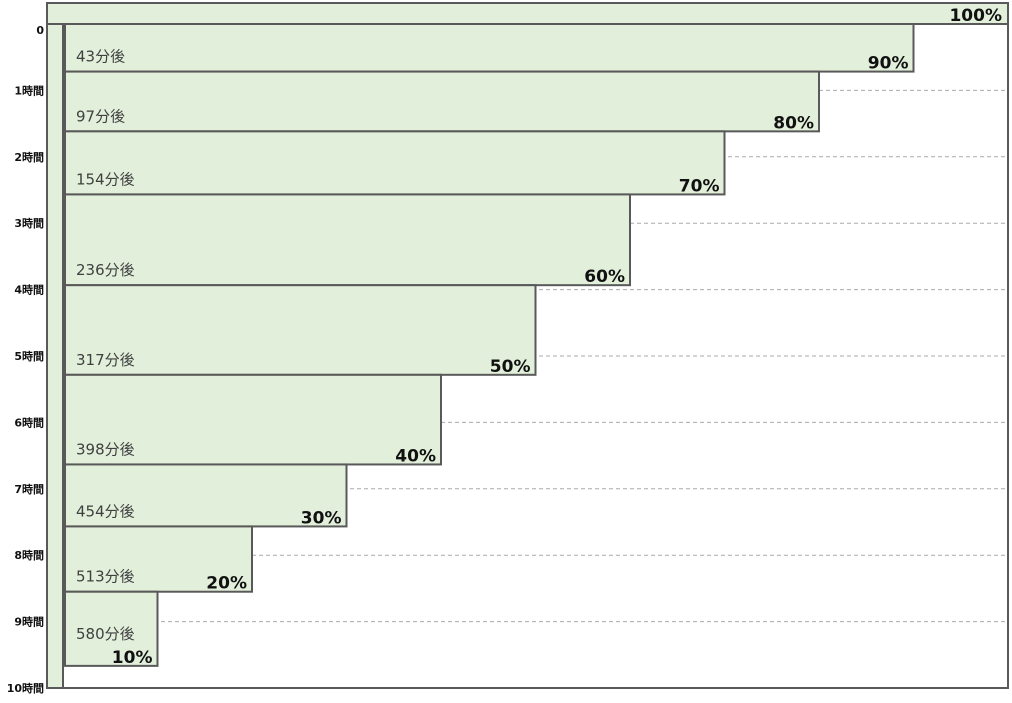 The image size is (1012, 703). What do you see at coordinates (105, 360) in the screenshot?
I see `time-label: 317分後` at bounding box center [105, 360].